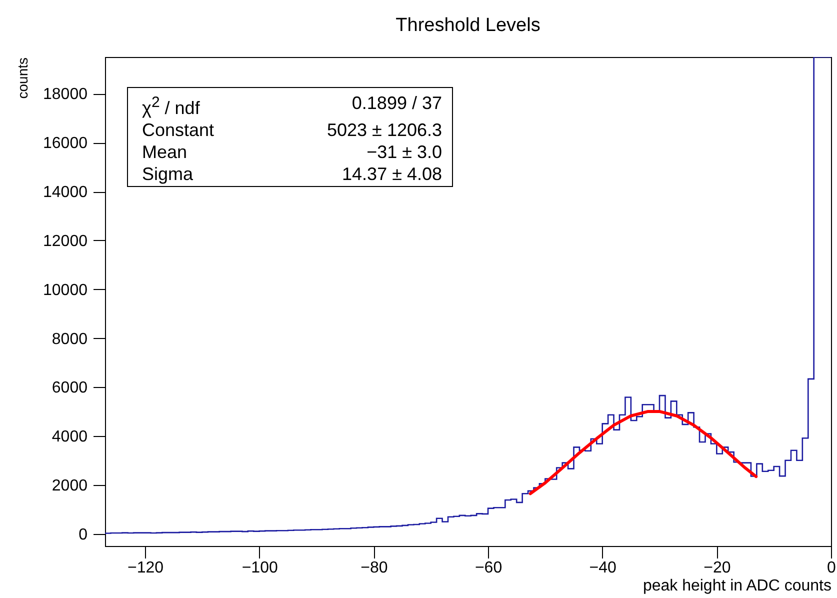 The width and height of the screenshot is (837, 598). Describe the element at coordinates (70, 437) in the screenshot. I see `y-tick-label: 4000` at that location.